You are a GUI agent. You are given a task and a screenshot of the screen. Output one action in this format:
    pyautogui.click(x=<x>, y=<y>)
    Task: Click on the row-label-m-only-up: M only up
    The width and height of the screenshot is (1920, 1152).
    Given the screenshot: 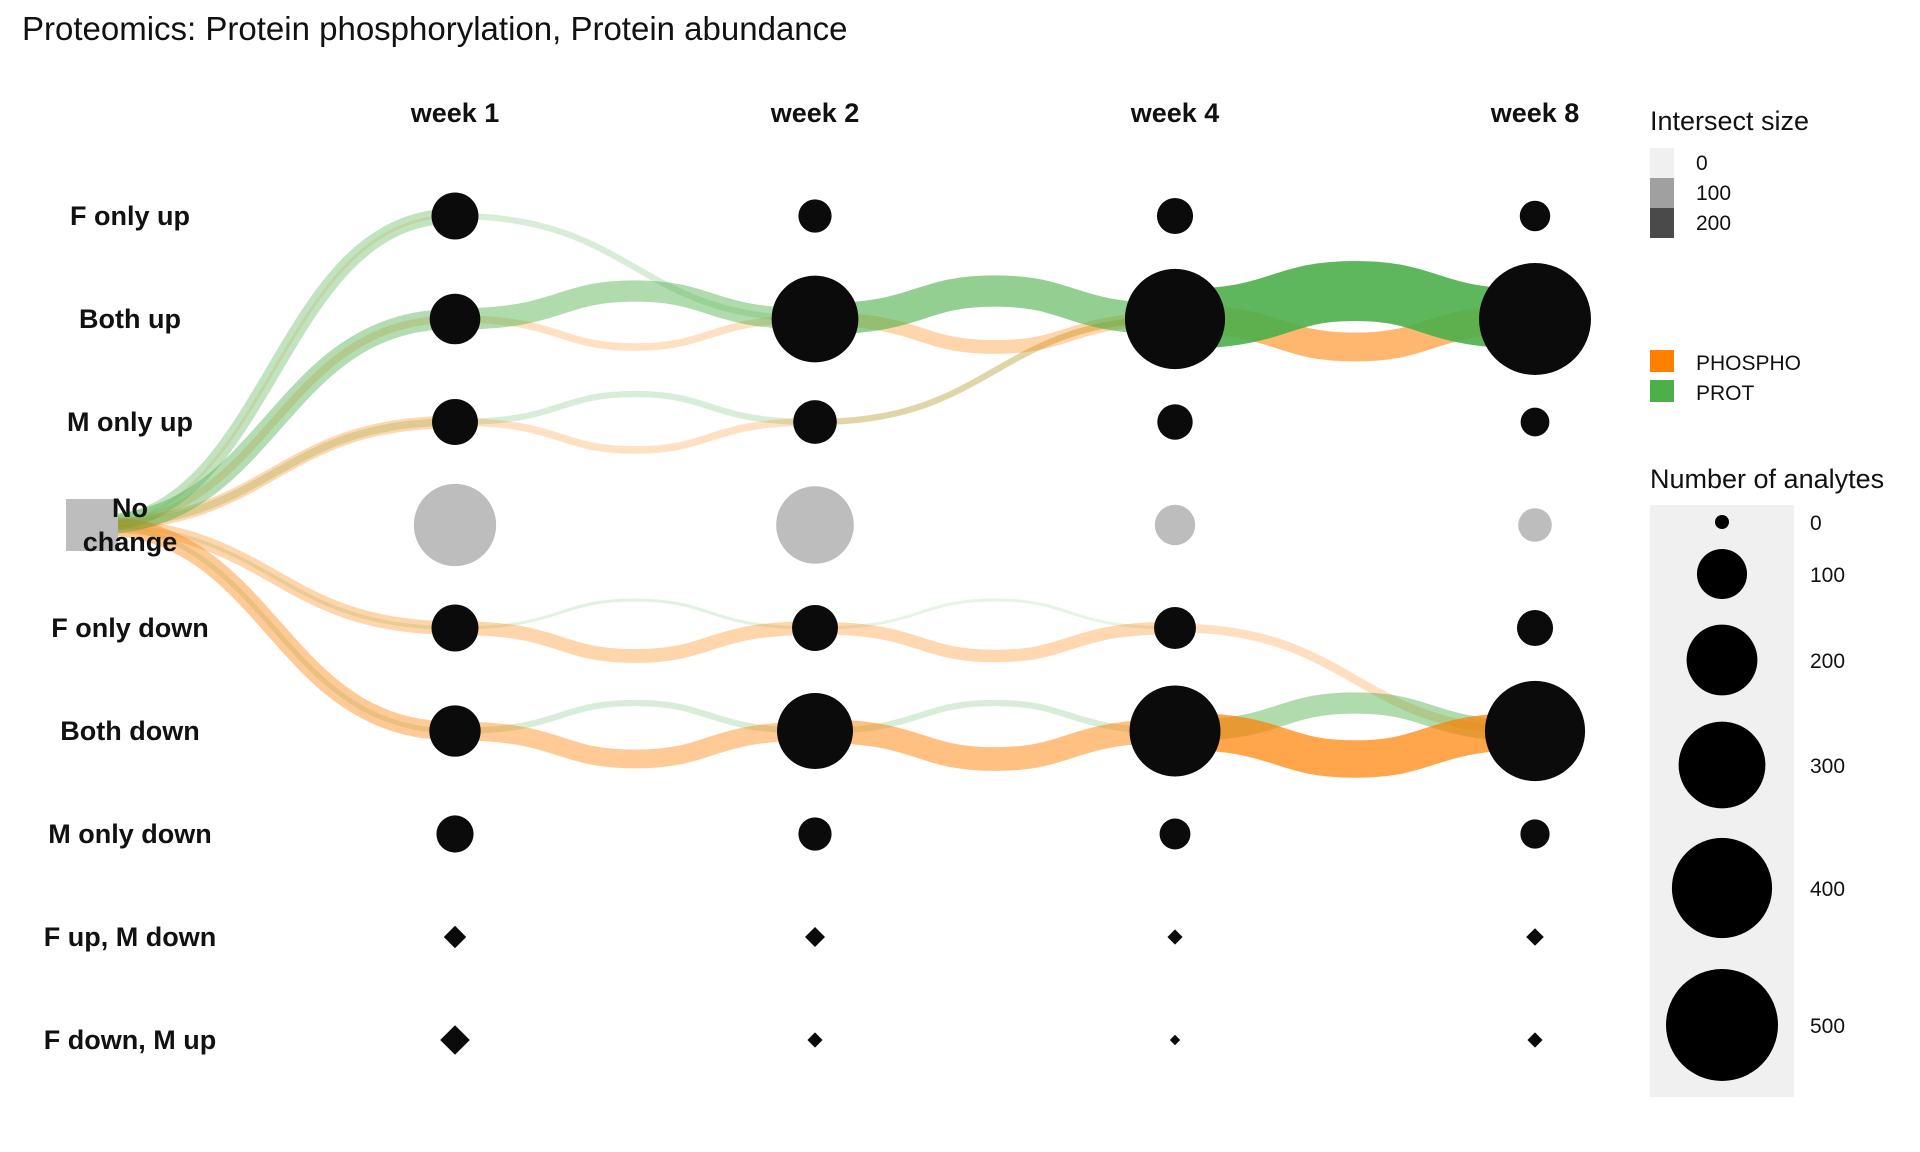 What is the action you would take?
    pyautogui.click(x=130, y=422)
    